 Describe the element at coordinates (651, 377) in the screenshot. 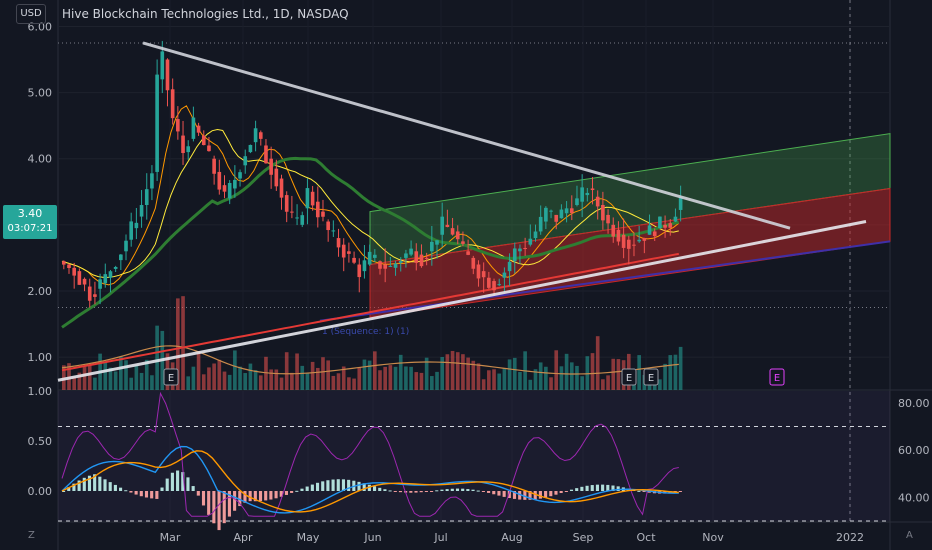

I see `earnings-marker` at that location.